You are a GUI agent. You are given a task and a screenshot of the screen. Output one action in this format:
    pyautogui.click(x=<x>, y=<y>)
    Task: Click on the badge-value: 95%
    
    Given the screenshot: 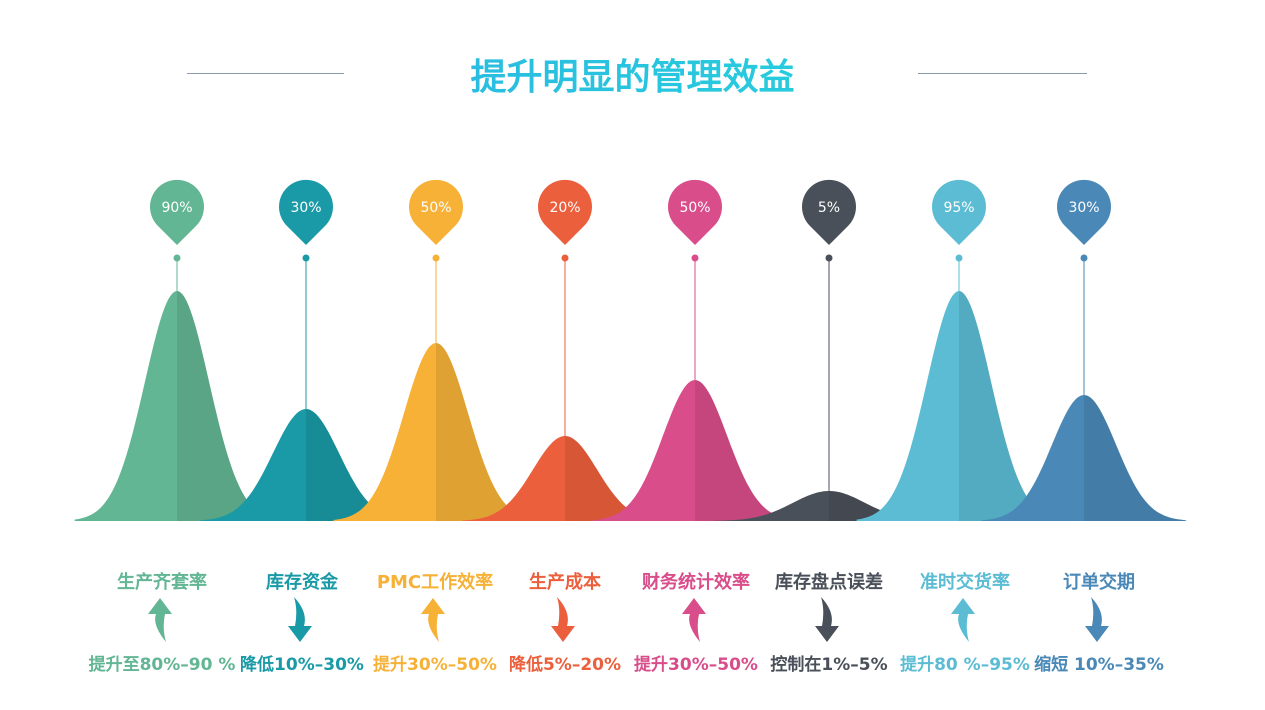 What is the action you would take?
    pyautogui.click(x=958, y=208)
    